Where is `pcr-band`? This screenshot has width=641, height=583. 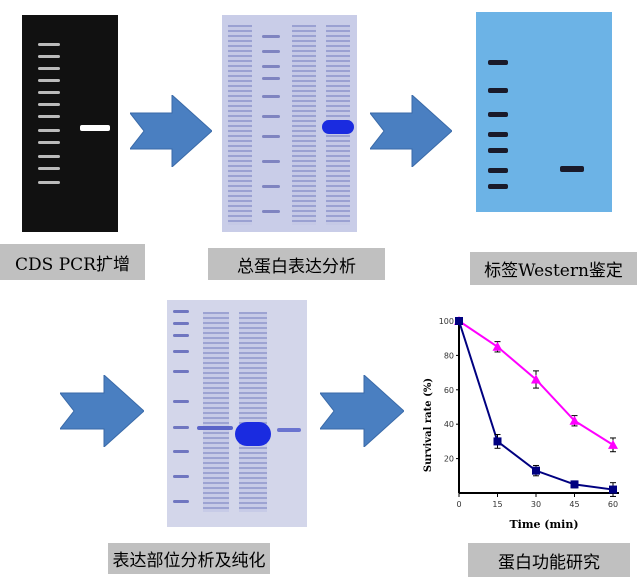
pcr-band is located at coordinates (95, 128).